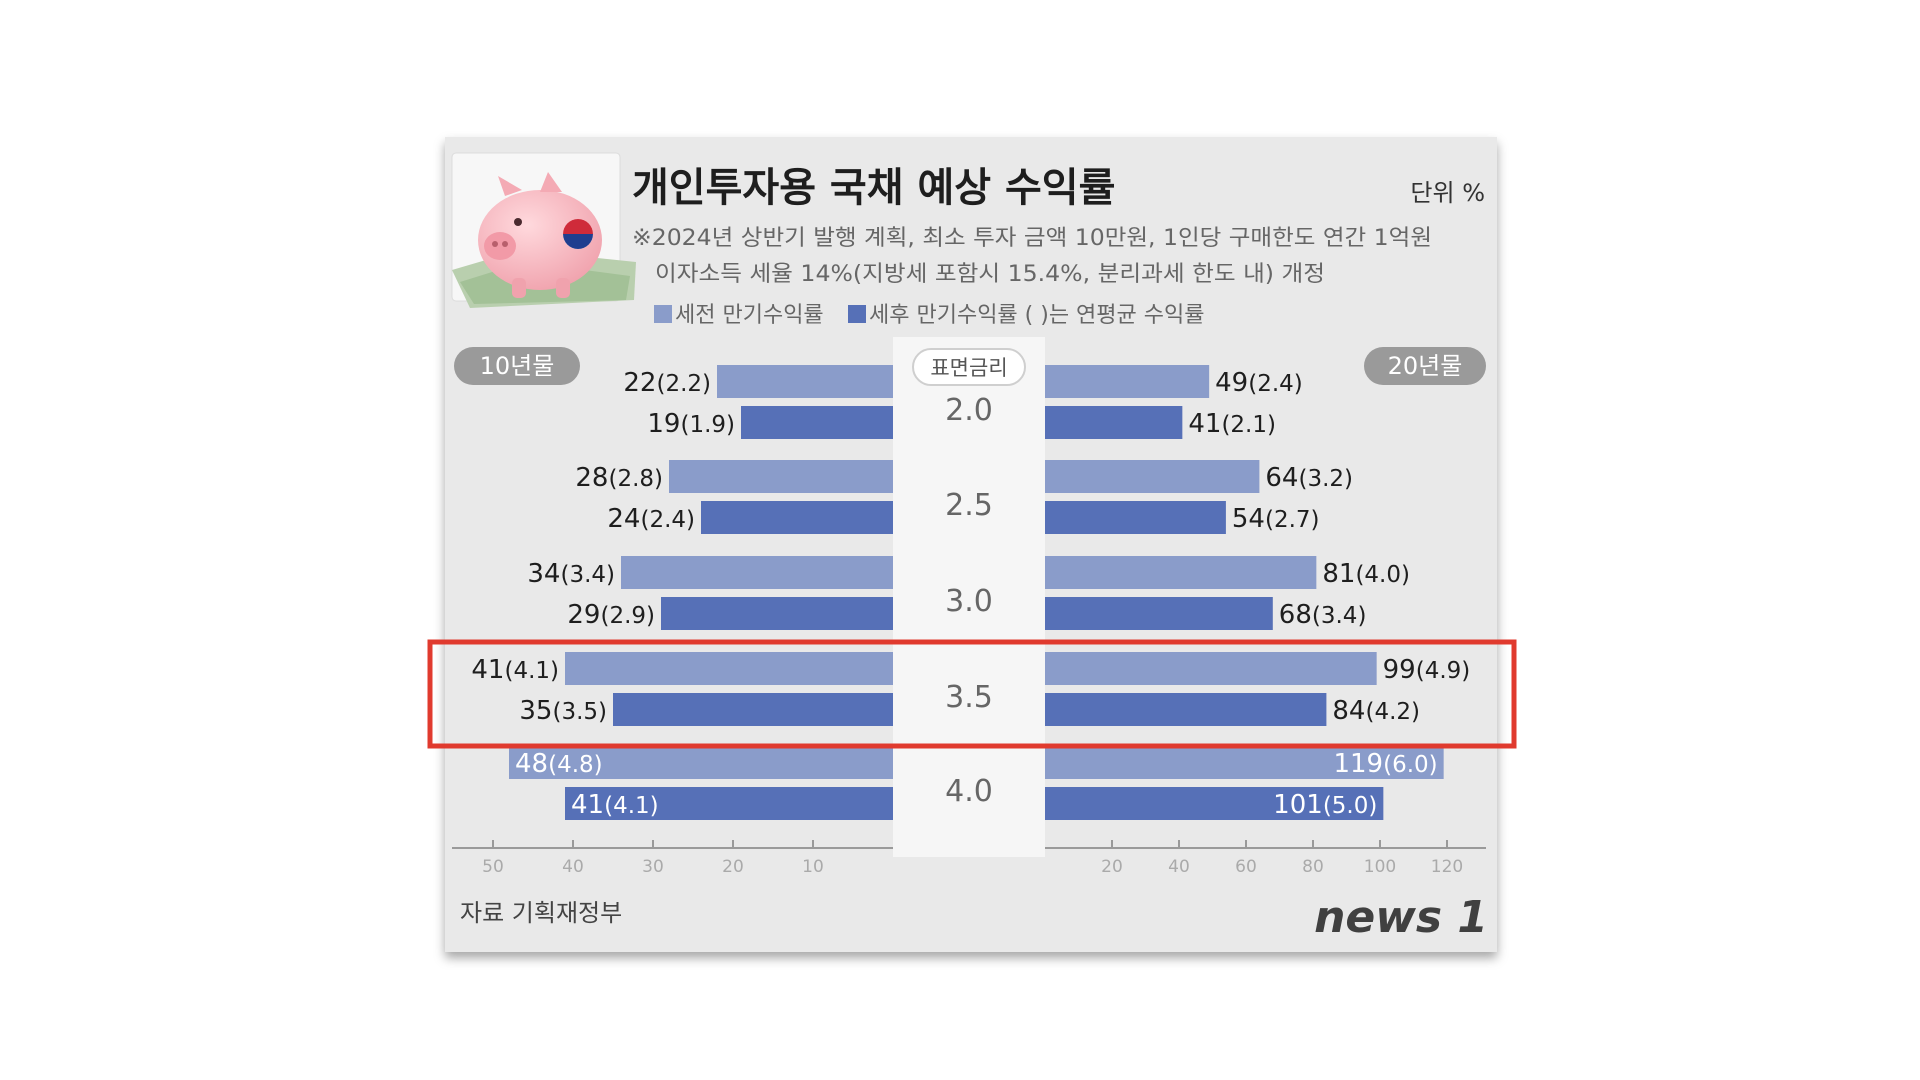 This screenshot has width=1920, height=1080. Describe the element at coordinates (1037, 315) in the screenshot. I see `legend-label-post-tax: 세후 만기수익률 ( )는 연평균 수익률` at that location.